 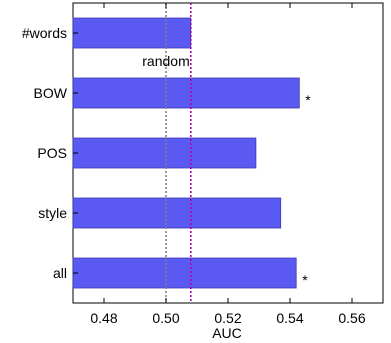 I want to click on x-tick-label: 0.52, so click(x=227, y=318).